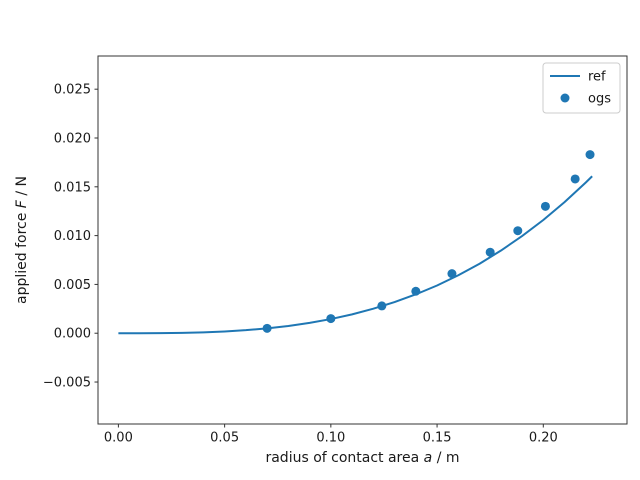  I want to click on legend: ref ogs, so click(581, 88).